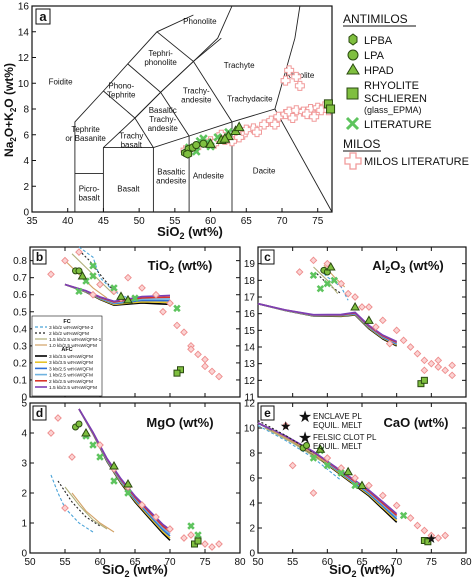 This screenshot has height=579, width=474. Describe the element at coordinates (39, 413) in the screenshot. I see `panel-d-label: d` at that location.